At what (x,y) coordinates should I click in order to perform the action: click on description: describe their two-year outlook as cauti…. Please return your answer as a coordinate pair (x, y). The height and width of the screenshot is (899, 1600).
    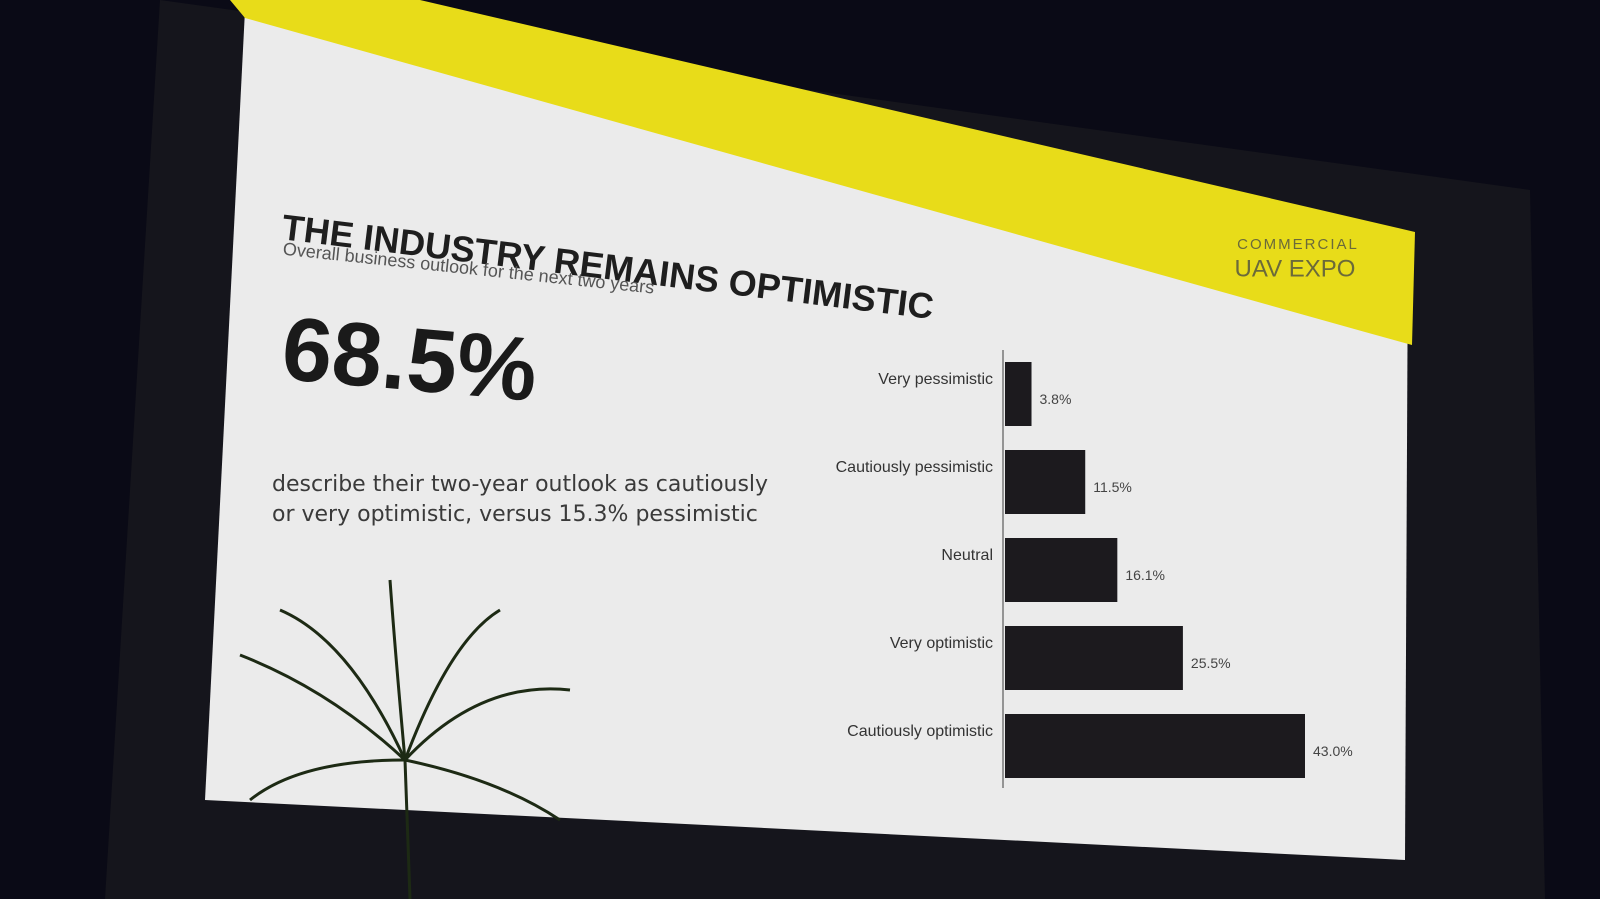
    Looking at the image, I should click on (520, 499).